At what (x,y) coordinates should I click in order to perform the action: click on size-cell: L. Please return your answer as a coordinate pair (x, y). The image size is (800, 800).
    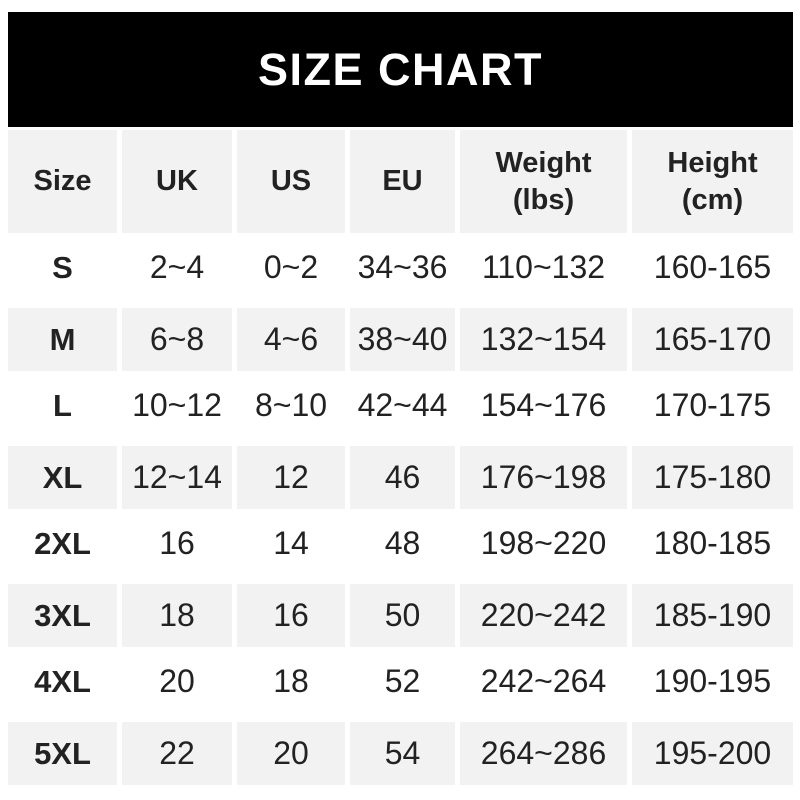
    Looking at the image, I should click on (62, 405).